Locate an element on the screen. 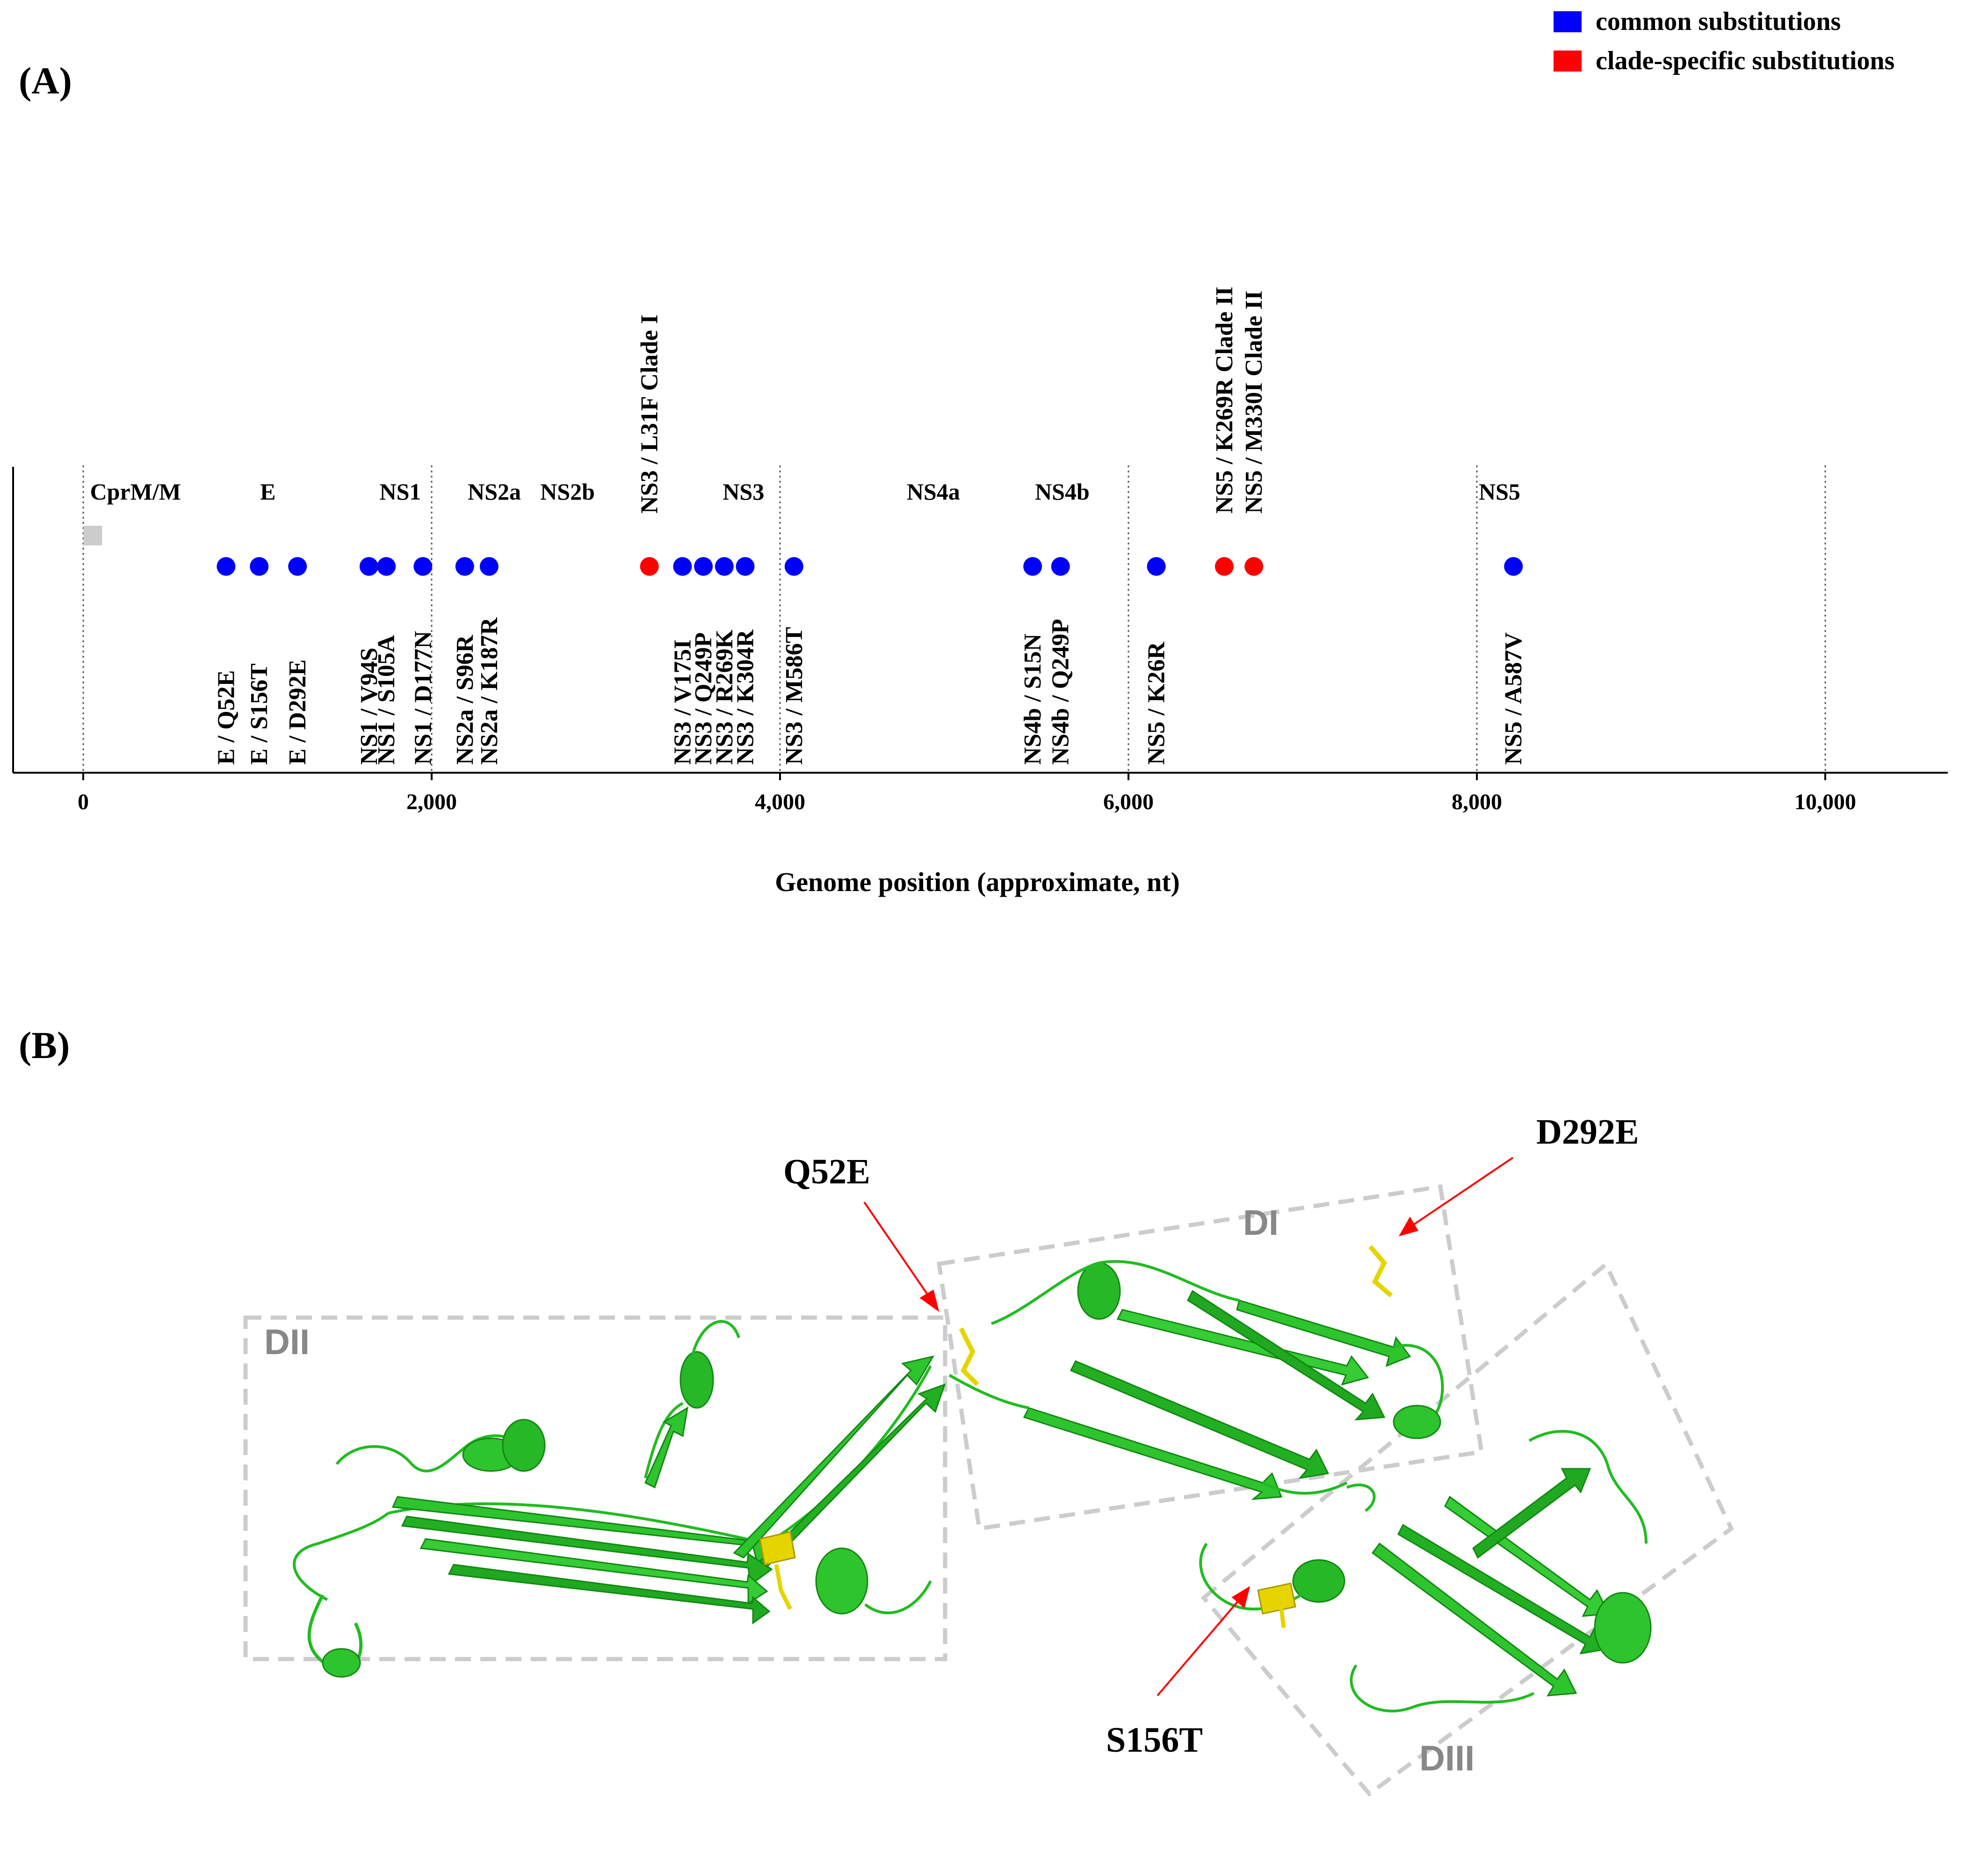 This screenshot has height=1849, width=1988. legend-swatch-clade is located at coordinates (1568, 62).